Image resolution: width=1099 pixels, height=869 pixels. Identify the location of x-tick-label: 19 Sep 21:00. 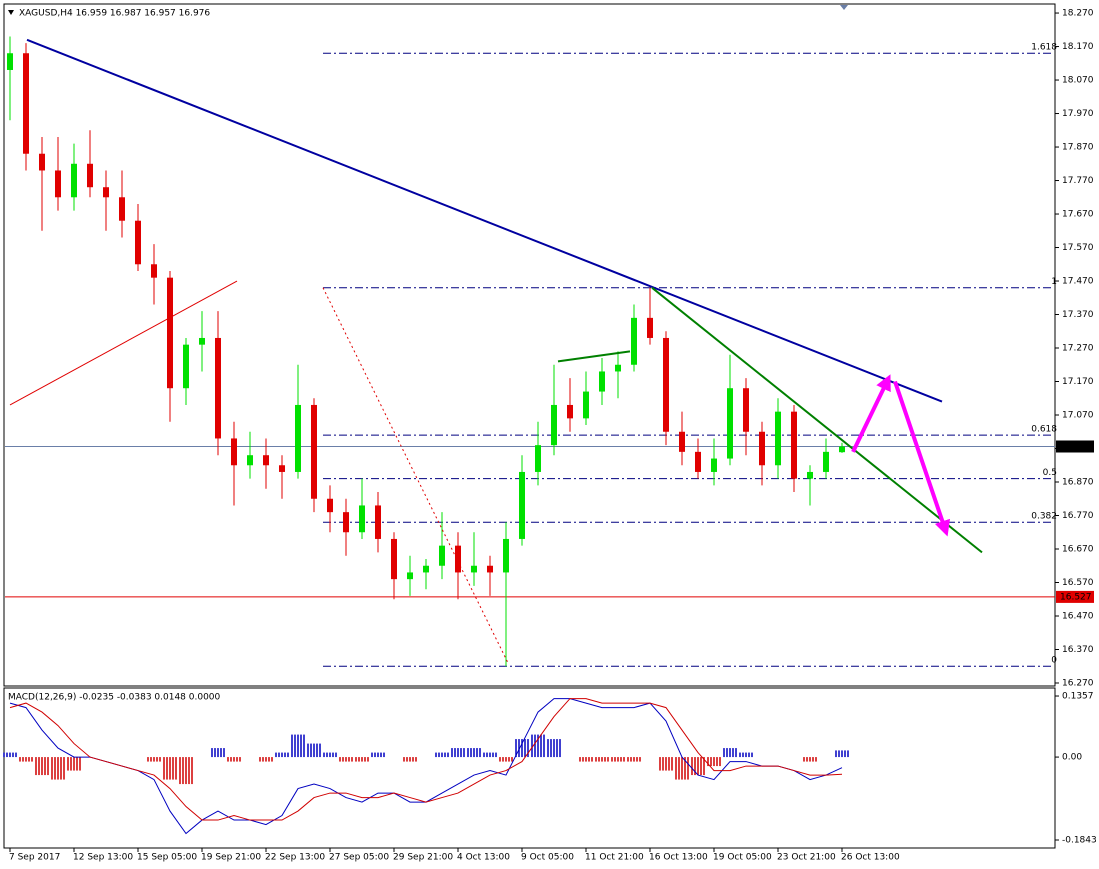
(231, 858).